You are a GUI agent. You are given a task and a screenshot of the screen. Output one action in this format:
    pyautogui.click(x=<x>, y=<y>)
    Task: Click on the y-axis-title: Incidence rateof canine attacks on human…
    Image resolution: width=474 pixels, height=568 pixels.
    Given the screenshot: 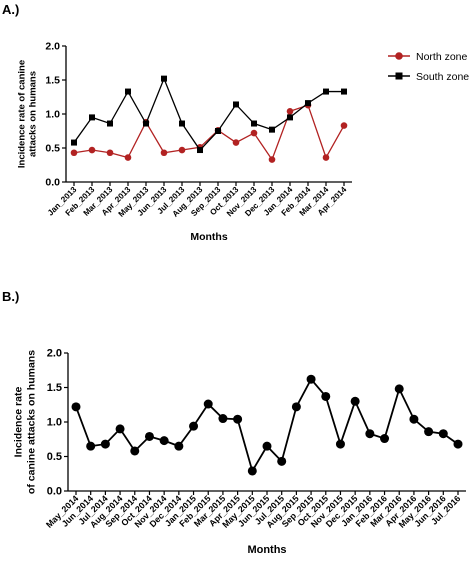 What is the action you would take?
    pyautogui.click(x=25, y=422)
    